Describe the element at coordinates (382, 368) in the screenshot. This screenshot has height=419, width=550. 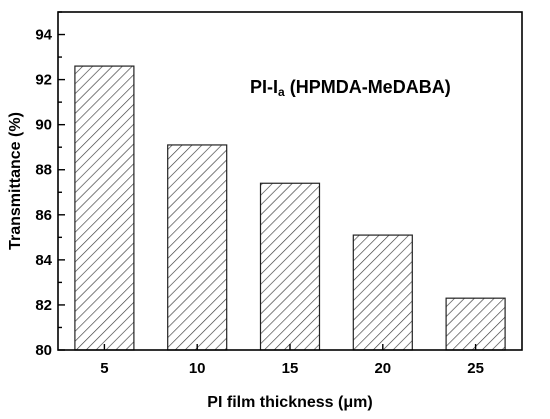
I see `x-tick-label: 20` at that location.